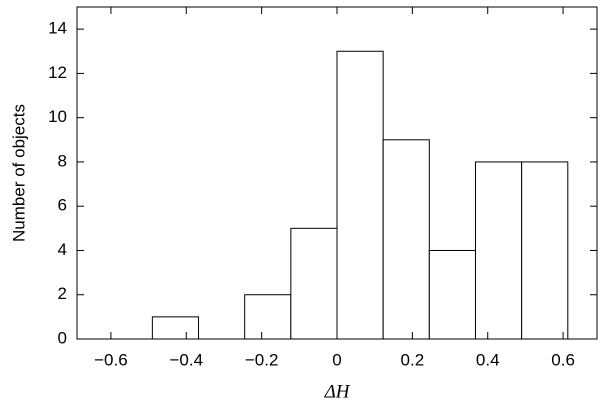 This screenshot has height=403, width=600. Describe the element at coordinates (62, 205) in the screenshot. I see `y-tick-label: 6` at that location.